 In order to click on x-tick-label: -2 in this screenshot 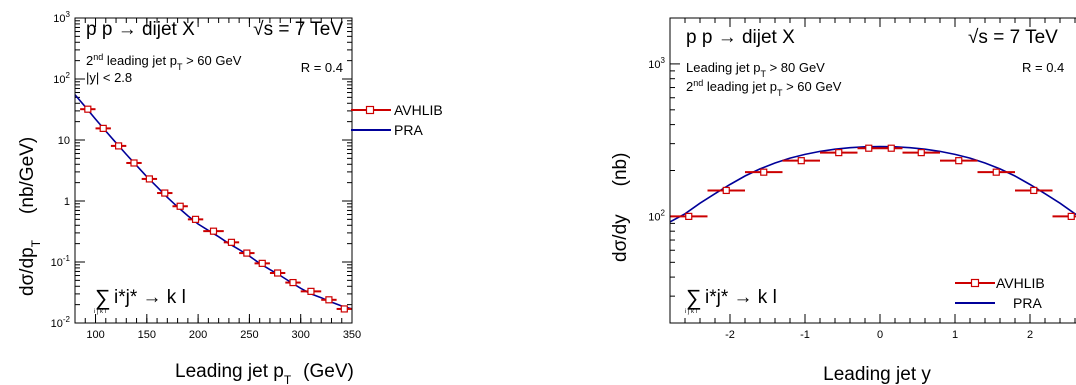, I will do `click(730, 335)`.